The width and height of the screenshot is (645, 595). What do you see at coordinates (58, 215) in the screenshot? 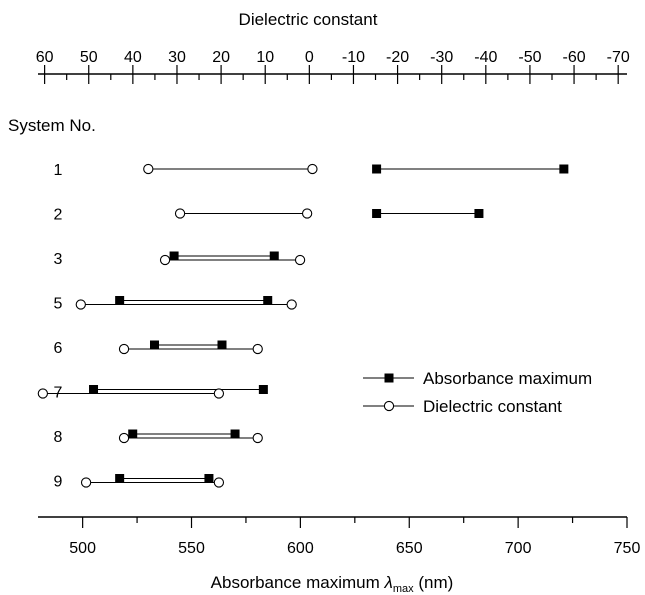
I see `system-label: 2` at bounding box center [58, 215].